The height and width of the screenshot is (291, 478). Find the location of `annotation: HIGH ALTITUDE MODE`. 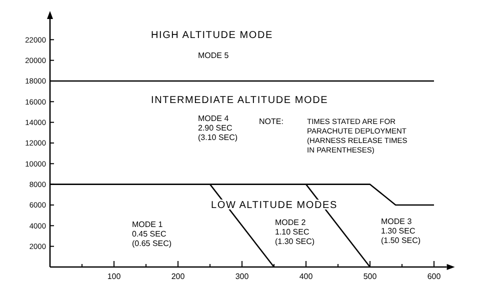

annotation: HIGH ALTITUDE MODE is located at coordinates (212, 35).